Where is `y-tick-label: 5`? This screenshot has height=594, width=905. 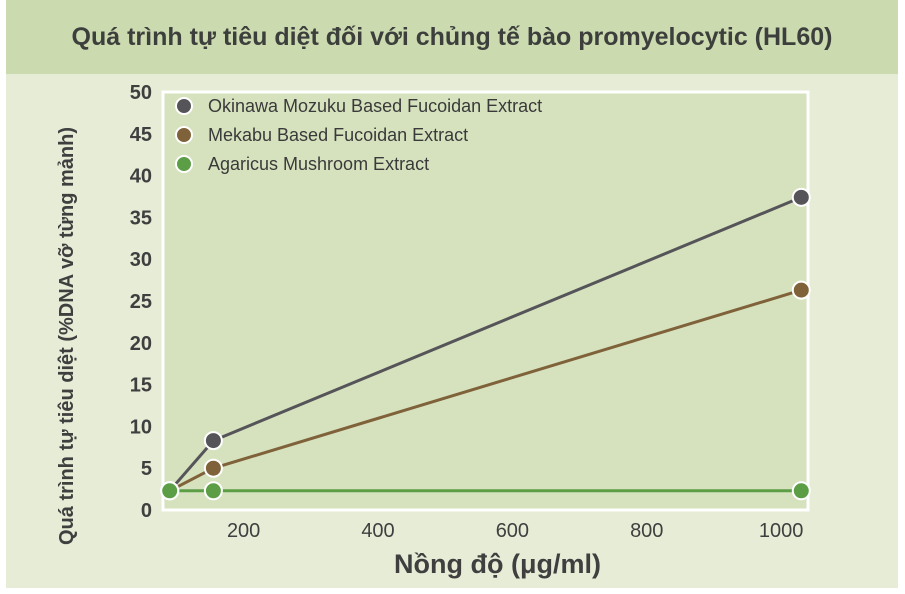
y-tick-label: 5 is located at coordinates (146, 469).